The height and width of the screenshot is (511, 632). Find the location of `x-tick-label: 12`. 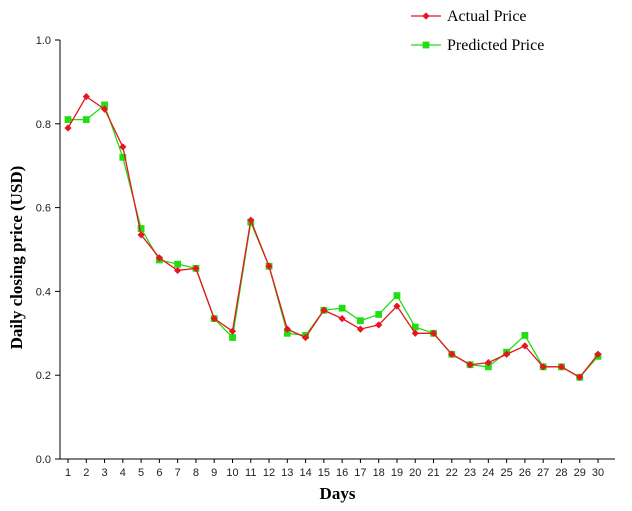

x-tick-label: 12 is located at coordinates (269, 473).